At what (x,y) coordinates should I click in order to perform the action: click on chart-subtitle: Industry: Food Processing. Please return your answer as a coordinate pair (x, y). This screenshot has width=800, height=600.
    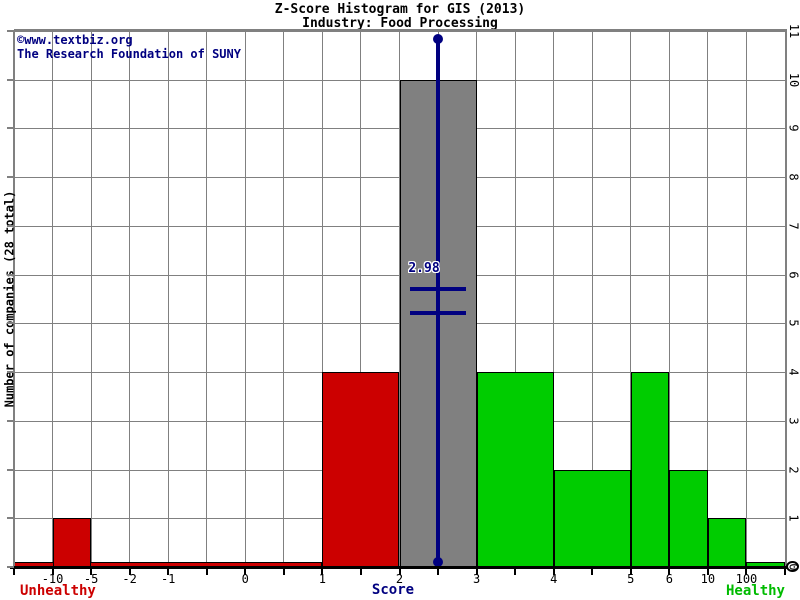
    Looking at the image, I should click on (400, 23).